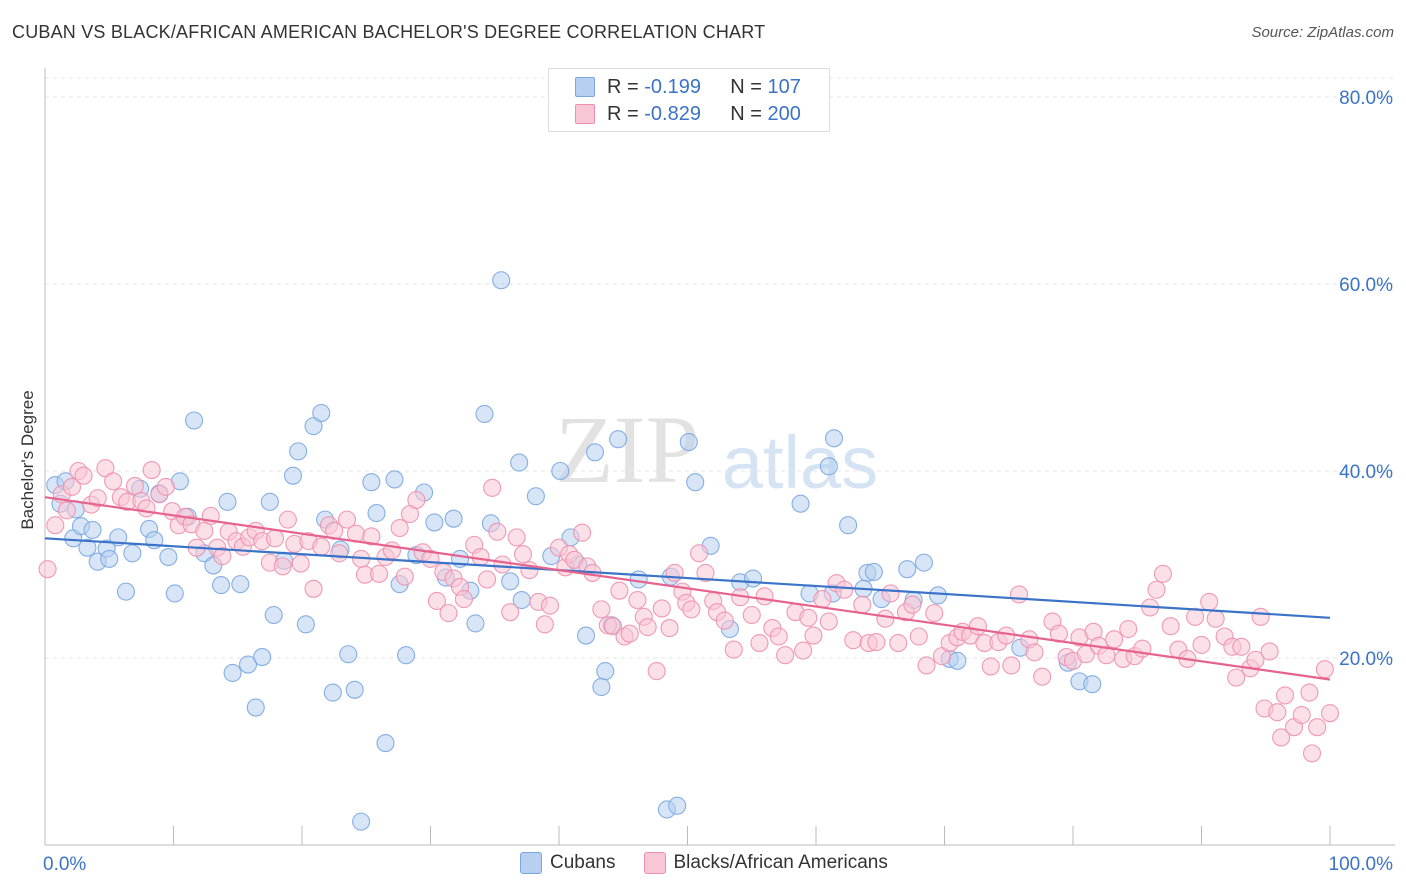  Describe the element at coordinates (718, 863) in the screenshot. I see `series-legend: Cubans Blacks/African Americans` at that location.